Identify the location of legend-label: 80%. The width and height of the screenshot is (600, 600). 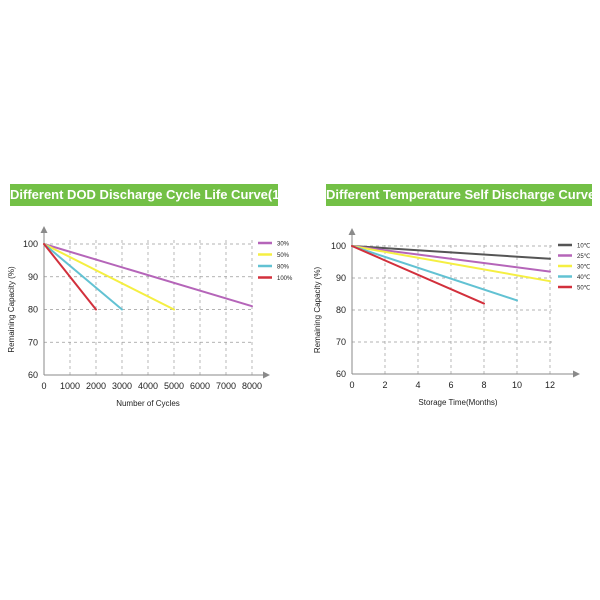
(283, 268).